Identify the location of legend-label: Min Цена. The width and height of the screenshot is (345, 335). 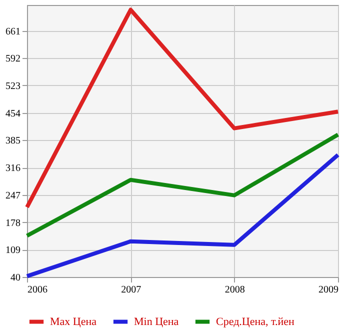
(156, 322).